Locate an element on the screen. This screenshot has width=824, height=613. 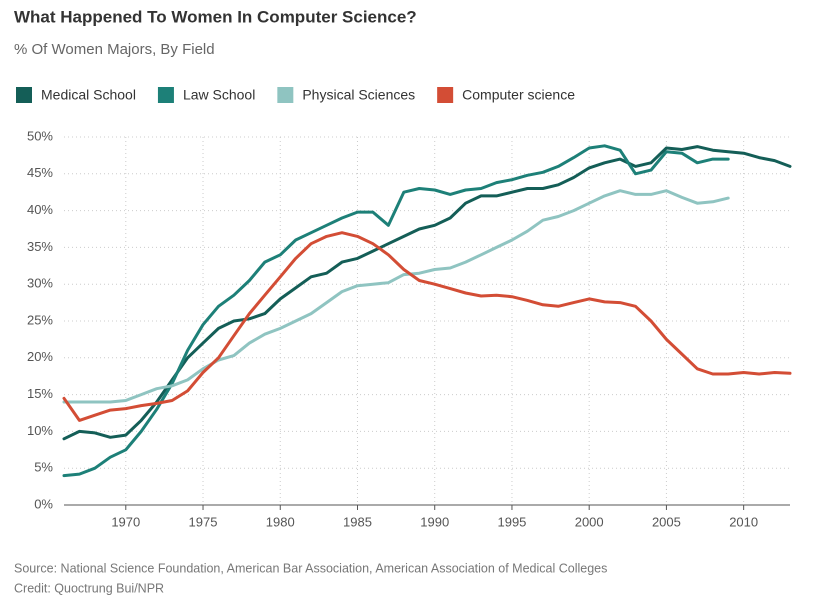
x-tick-label: 1970 is located at coordinates (125, 521).